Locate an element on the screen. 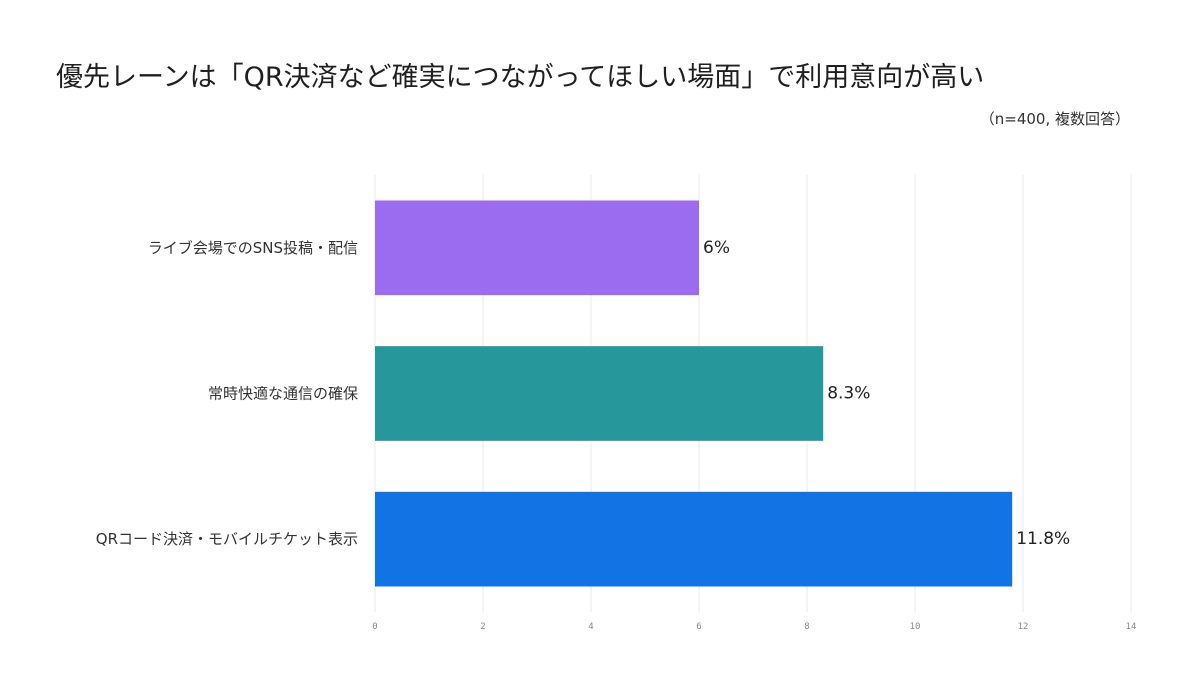 The image size is (1200, 675). chart-title: 優先レーンは「QR決済など確実につながってほしい場面」で利用意向が高い is located at coordinates (520, 77).